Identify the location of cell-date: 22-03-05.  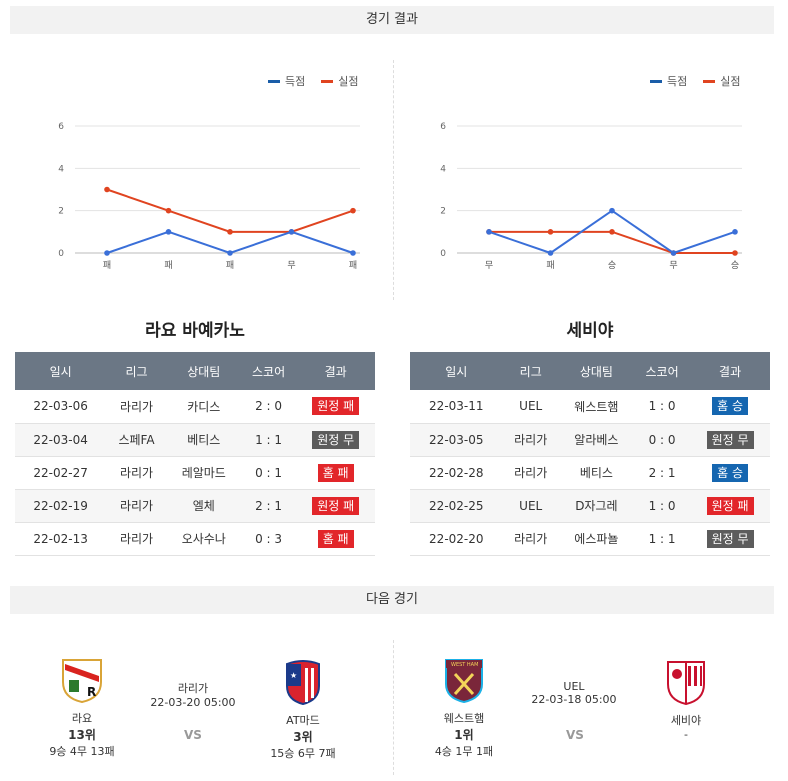
(456, 440).